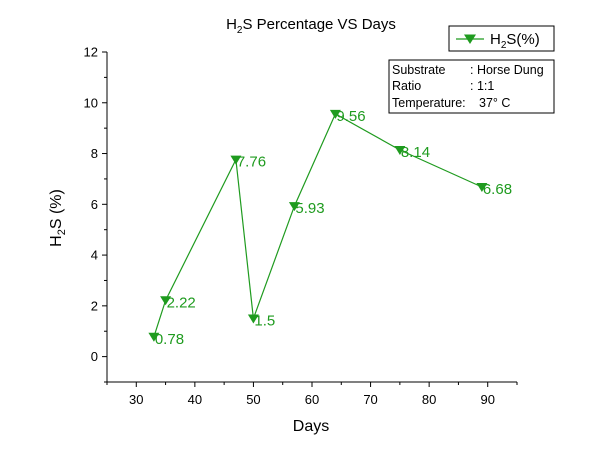 The width and height of the screenshot is (600, 464). What do you see at coordinates (370, 399) in the screenshot?
I see `x-tick-label: 70` at bounding box center [370, 399].